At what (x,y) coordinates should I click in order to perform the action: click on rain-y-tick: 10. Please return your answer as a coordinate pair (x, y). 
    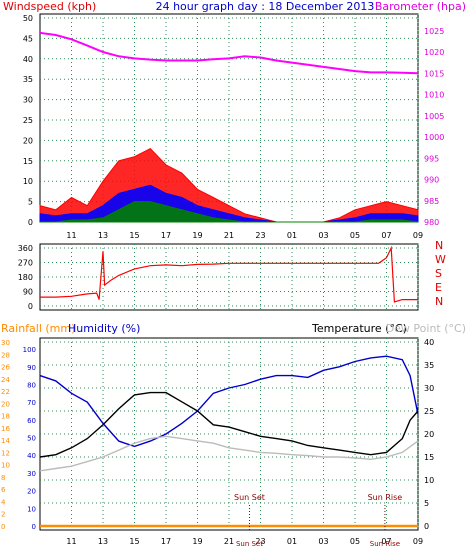
    Looking at the image, I should click on (5, 466).